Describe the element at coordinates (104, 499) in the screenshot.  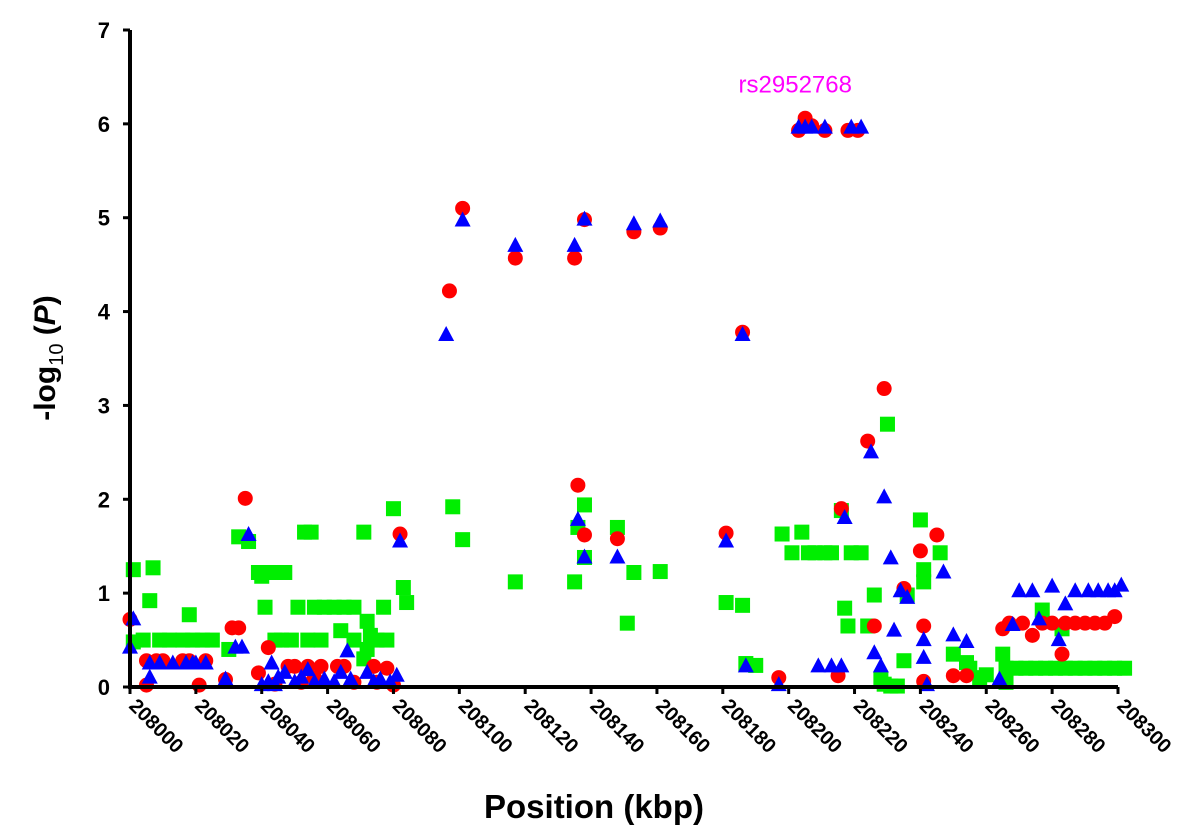
I see `y-tick-label: 2` at that location.